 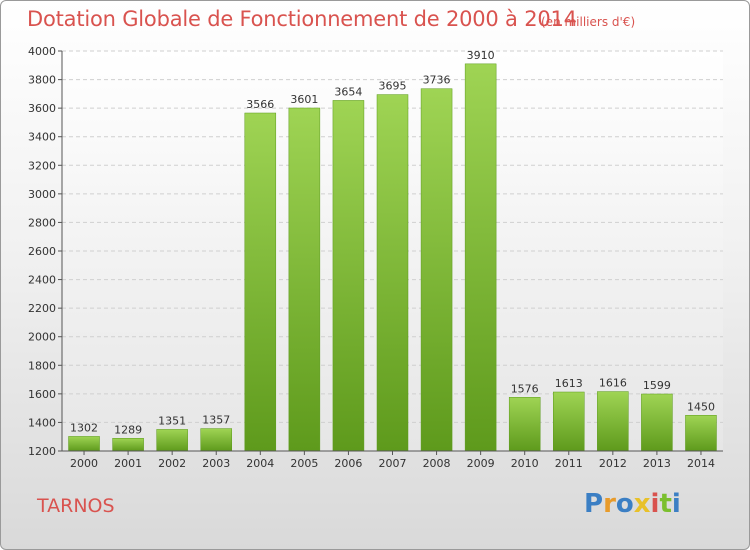 I want to click on y-tick-label: 1800, so click(x=42, y=365).